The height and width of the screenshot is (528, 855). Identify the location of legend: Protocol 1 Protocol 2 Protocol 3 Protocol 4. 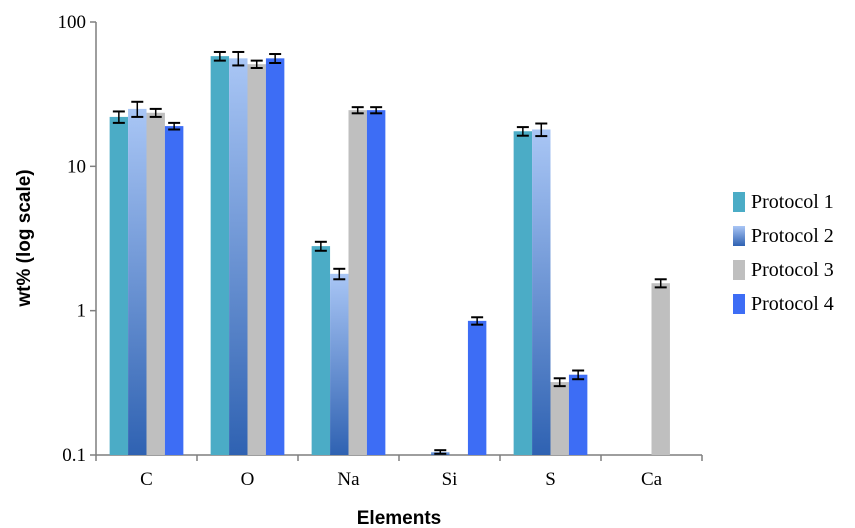
(783, 253).